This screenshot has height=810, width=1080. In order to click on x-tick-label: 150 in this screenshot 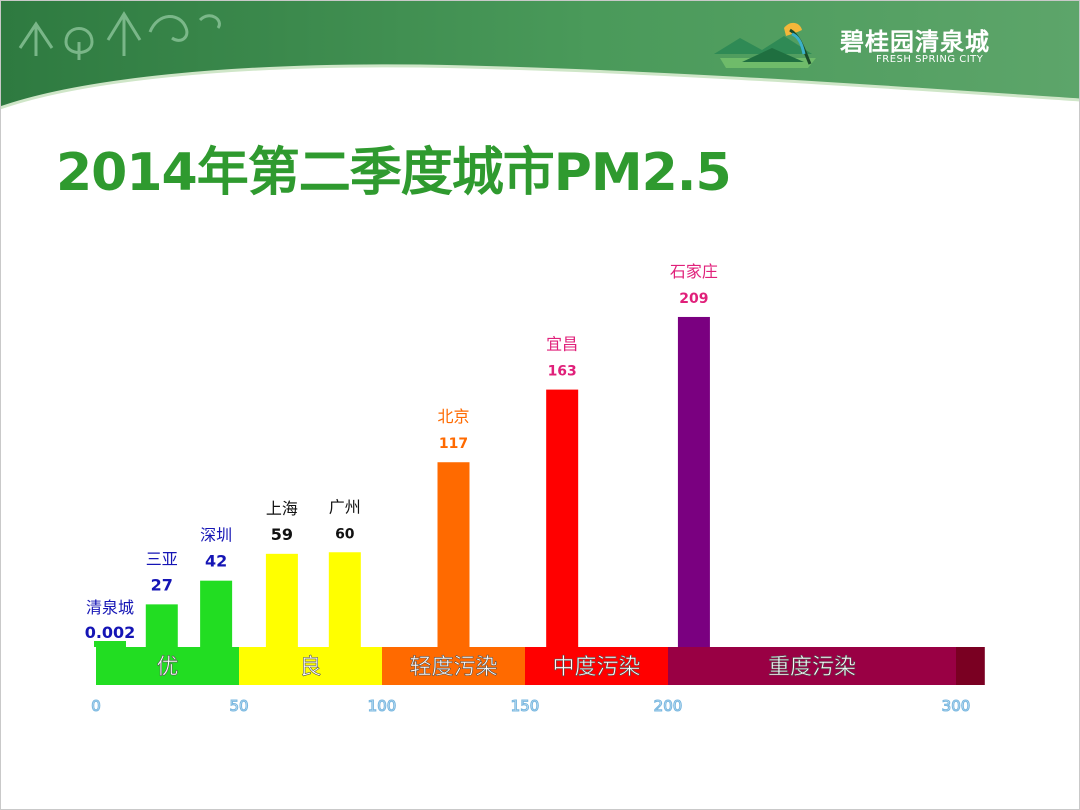, I will do `click(525, 706)`.